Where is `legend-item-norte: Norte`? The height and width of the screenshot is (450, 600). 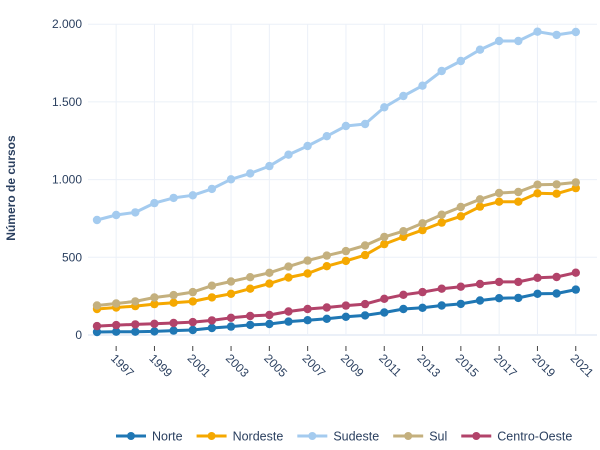
legend-item-norte: Norte is located at coordinates (149, 437).